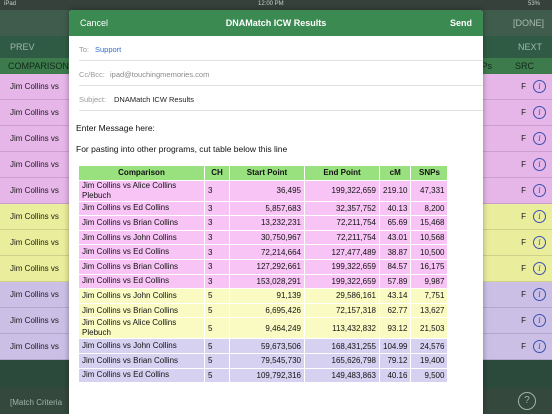 The height and width of the screenshot is (414, 552). Describe the element at coordinates (527, 401) in the screenshot. I see `help-icon: ?` at that location.